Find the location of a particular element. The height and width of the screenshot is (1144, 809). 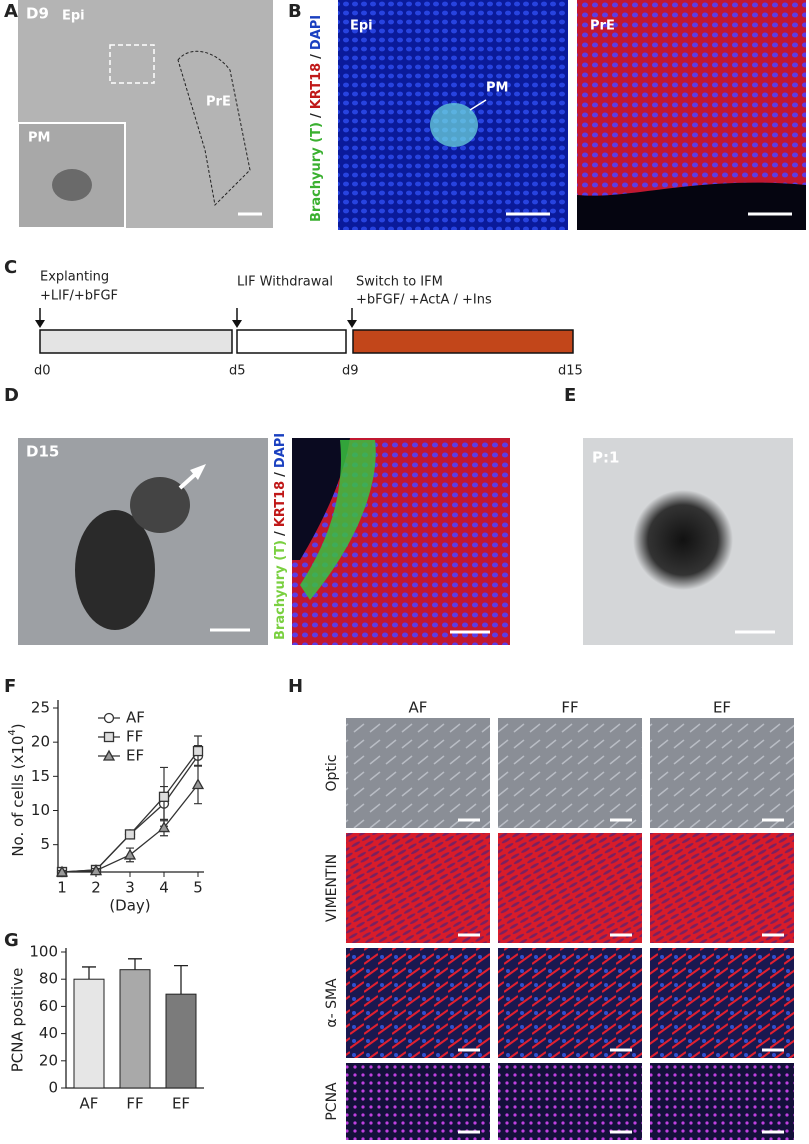

legend-label: EF is located at coordinates (135, 756).